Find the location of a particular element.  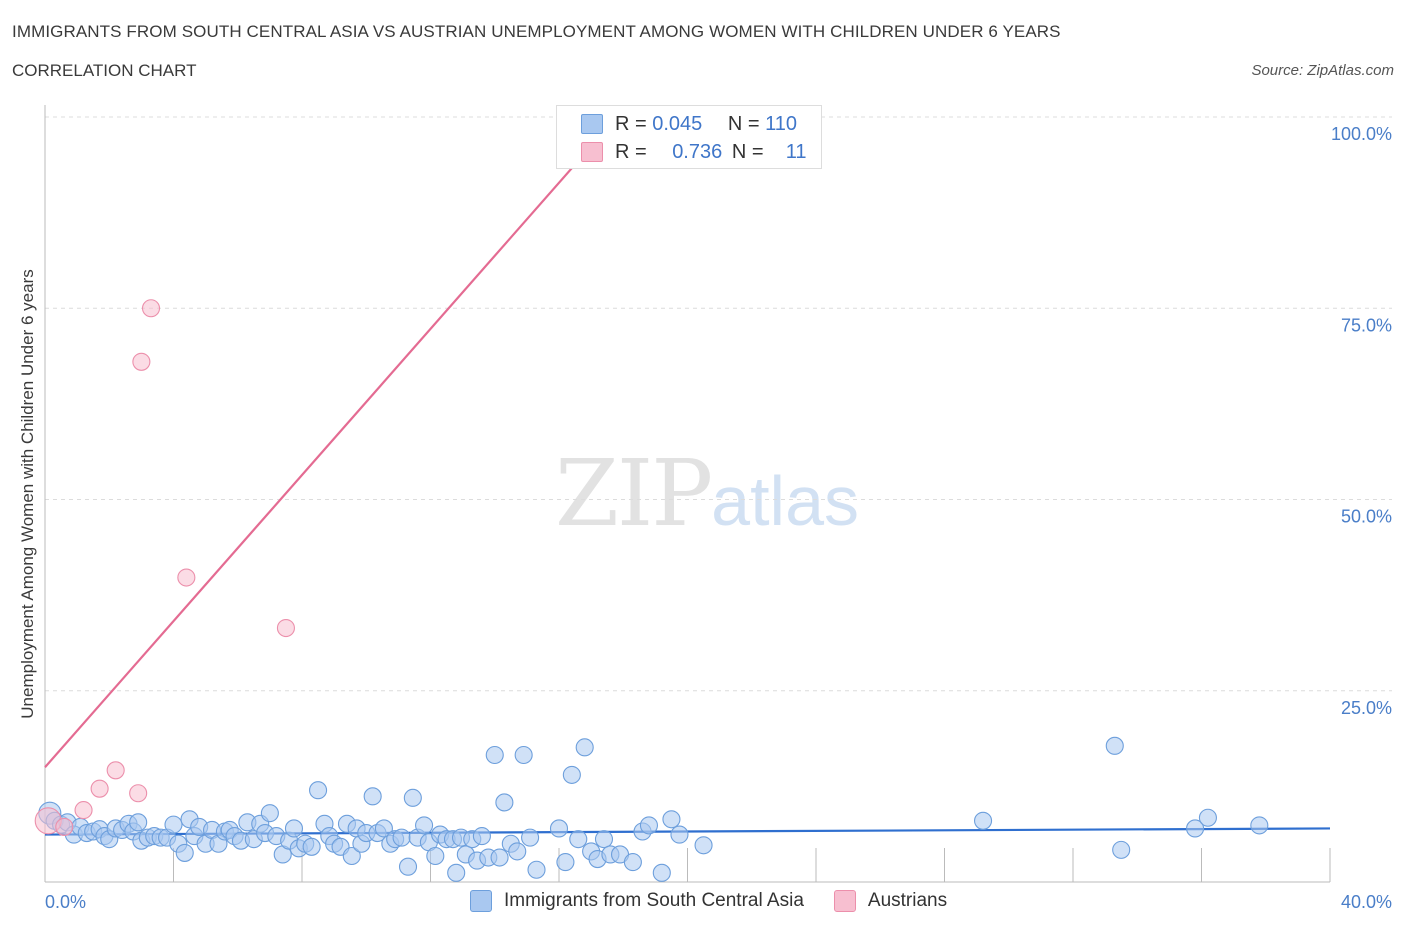

watermark-atlas: atlas is located at coordinates (785, 501).